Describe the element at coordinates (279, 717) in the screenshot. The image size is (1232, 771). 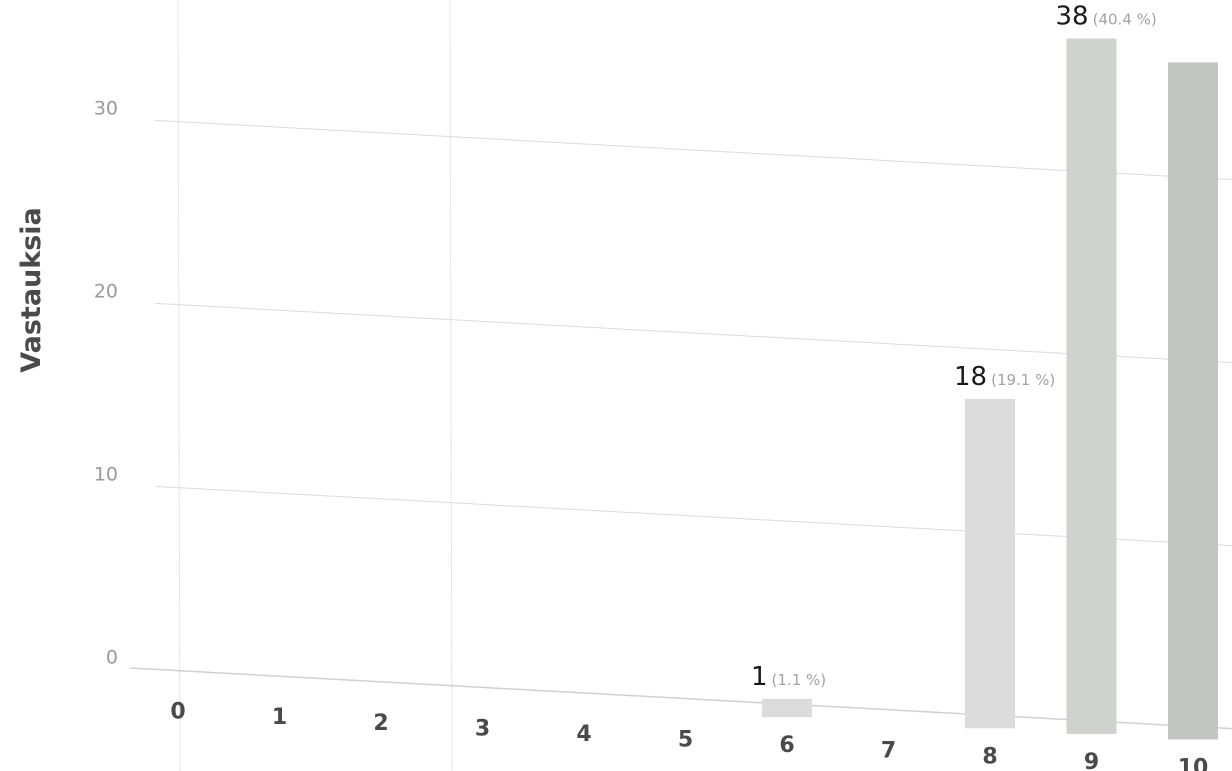
I see `x-tick-label-1: 1` at that location.